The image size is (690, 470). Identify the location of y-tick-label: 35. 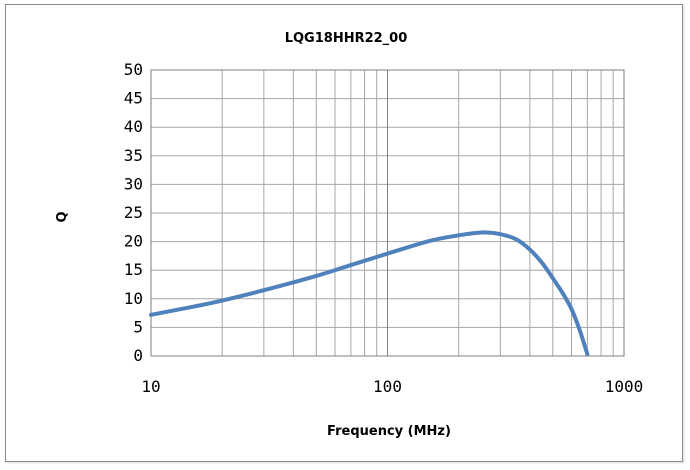
(133, 155).